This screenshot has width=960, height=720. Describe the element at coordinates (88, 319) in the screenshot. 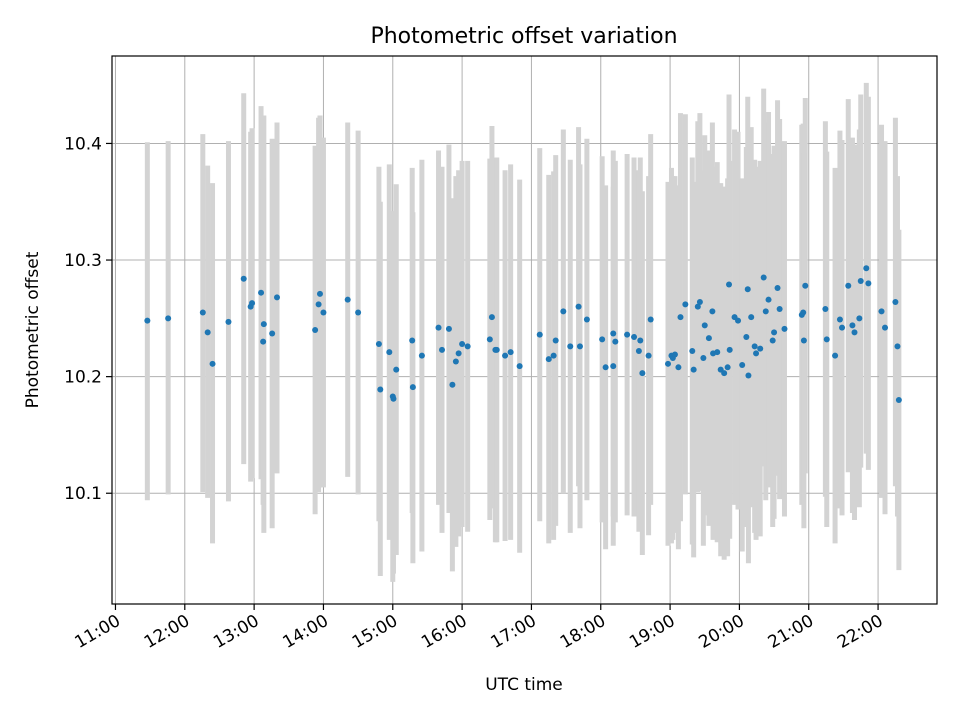

I see `y-axis-ticks: 10.1 10.2 10.3 10.4` at that location.